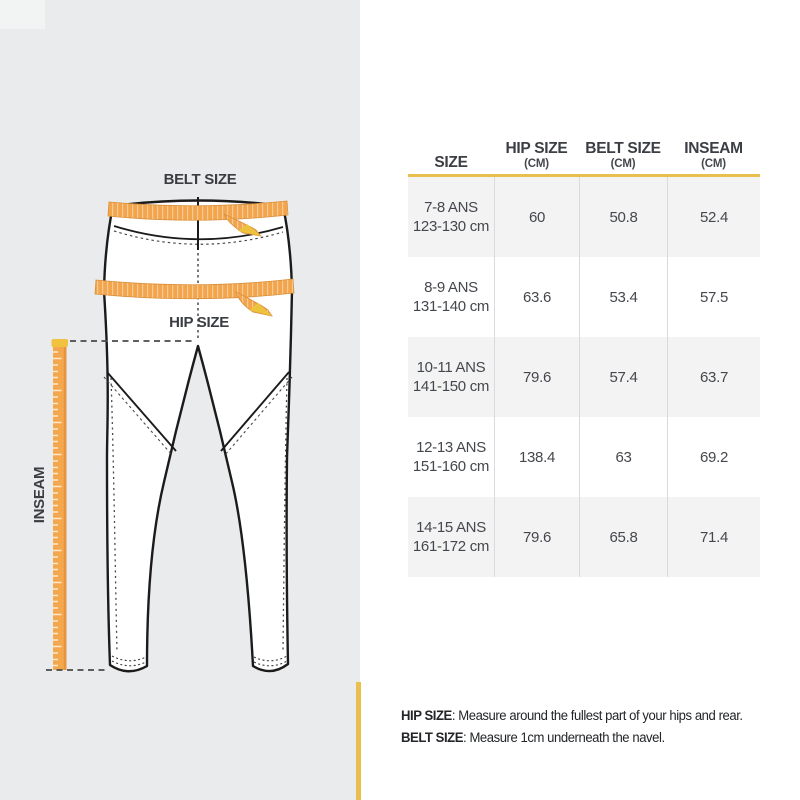 The image size is (800, 800). Describe the element at coordinates (713, 297) in the screenshot. I see `cell-inseam: 57.5` at that location.